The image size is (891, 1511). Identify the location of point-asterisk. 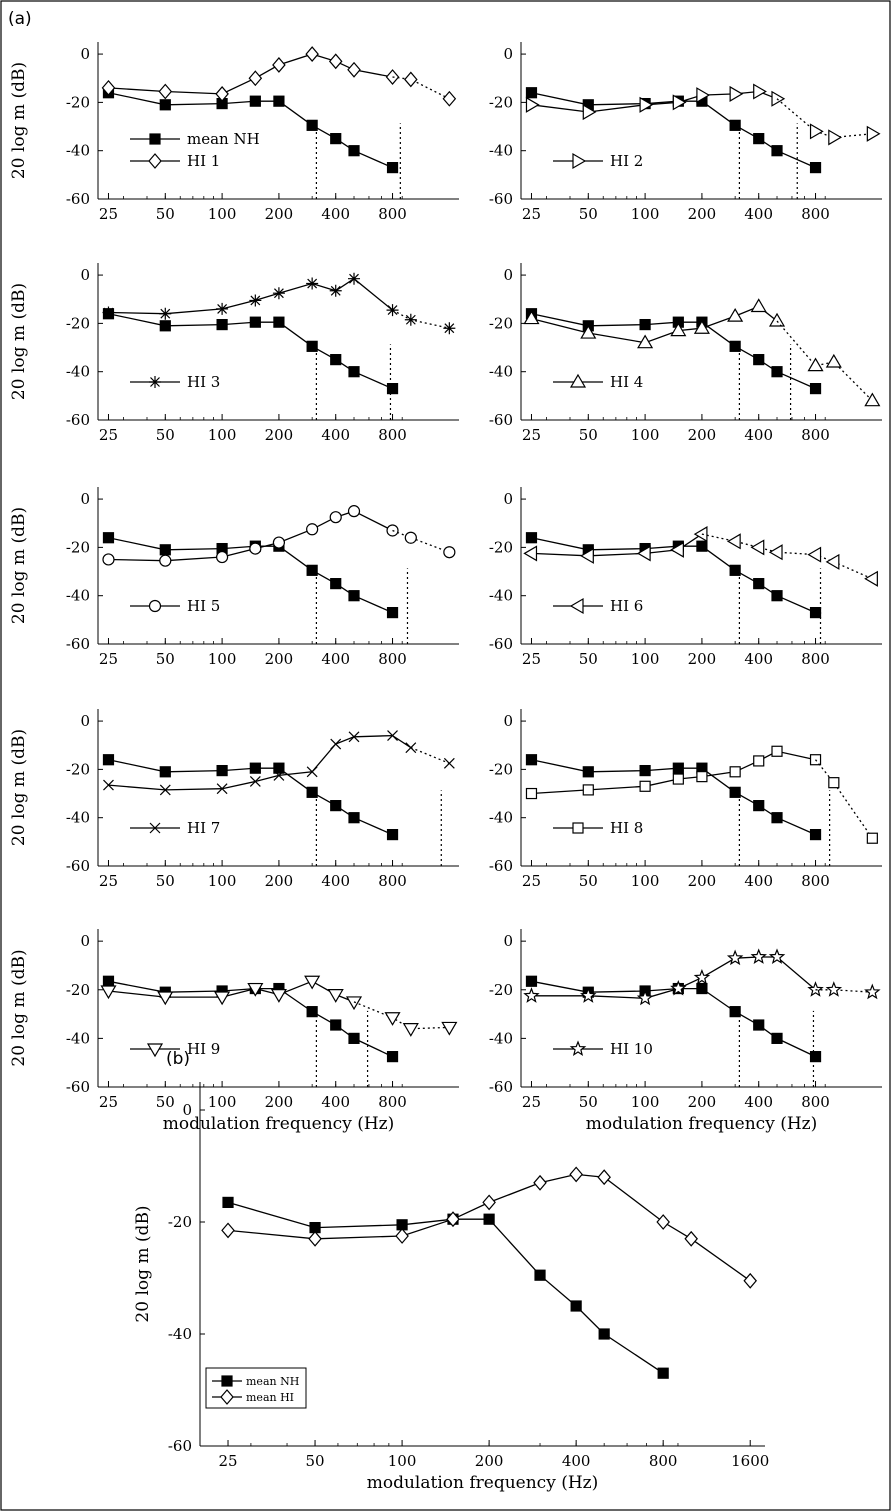
(312, 283).